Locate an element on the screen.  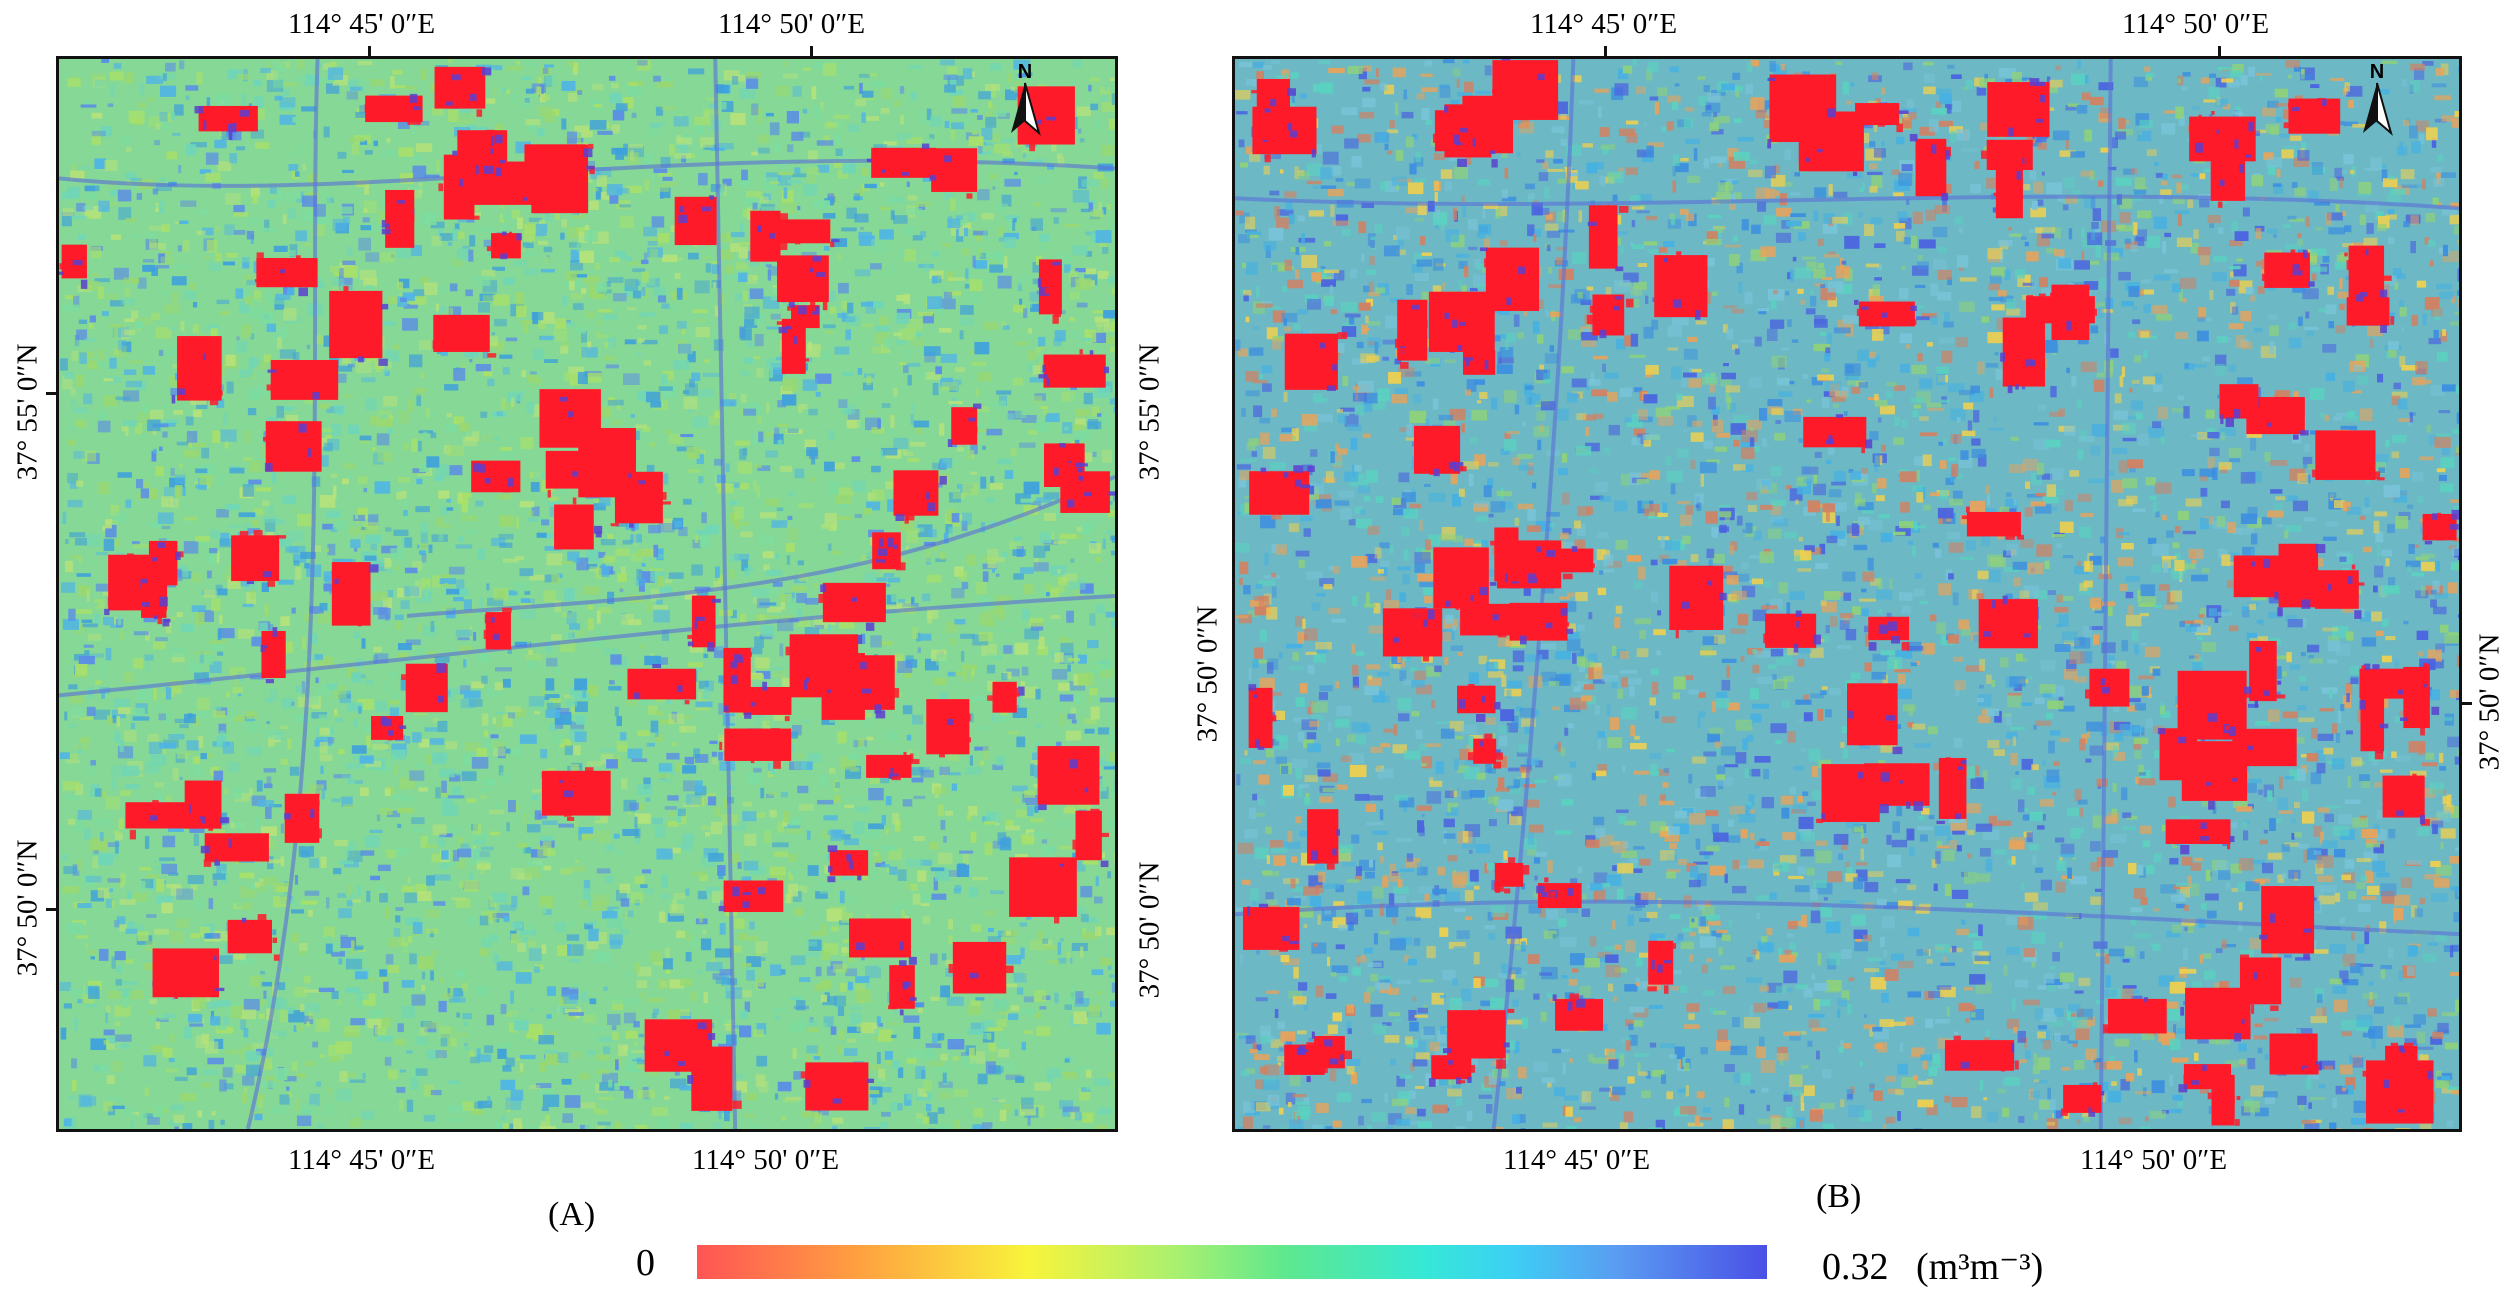
colorbar-unit-label: (m³m⁻³) is located at coordinates (1980, 1267).